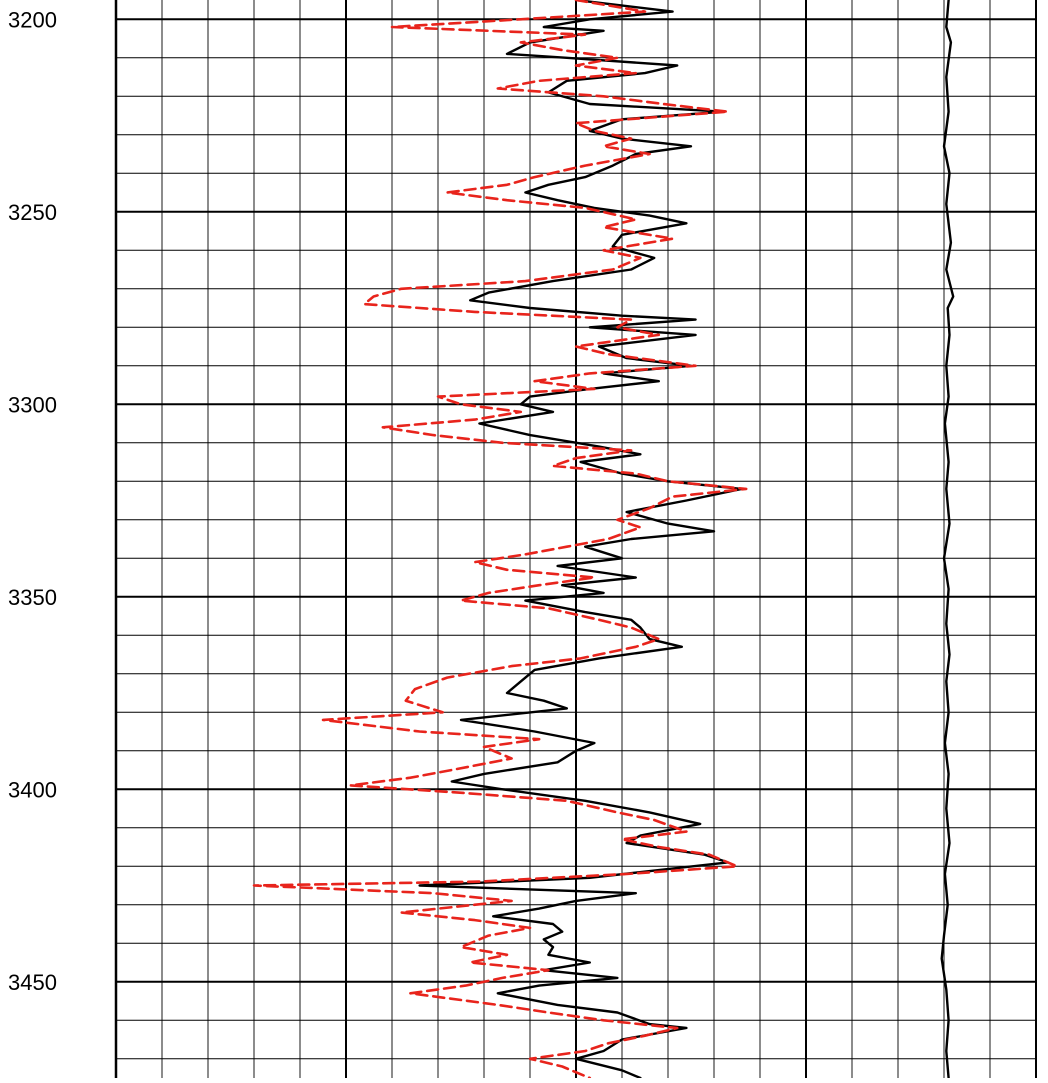 Image resolution: width=1048 pixels, height=1083 pixels. I want to click on depth-tick-label-3300: 3300, so click(32, 404).